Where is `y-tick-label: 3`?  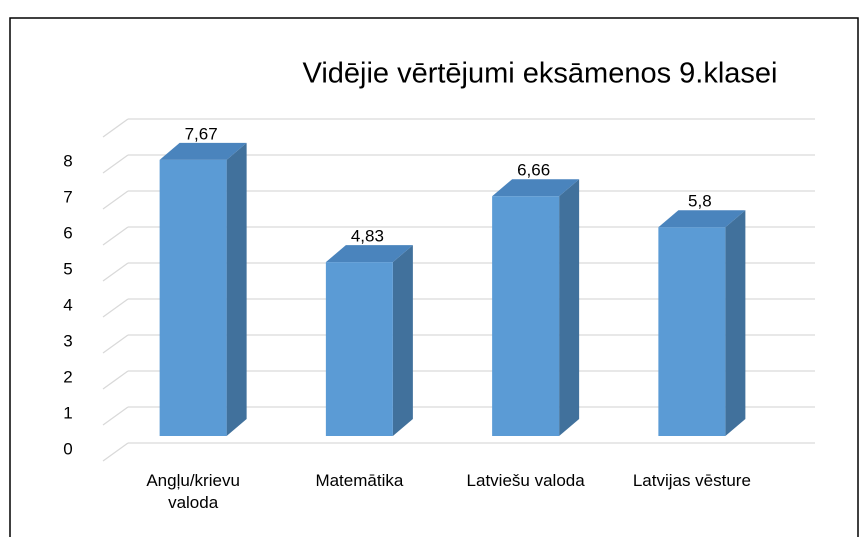
y-tick-label: 3 is located at coordinates (67, 340).